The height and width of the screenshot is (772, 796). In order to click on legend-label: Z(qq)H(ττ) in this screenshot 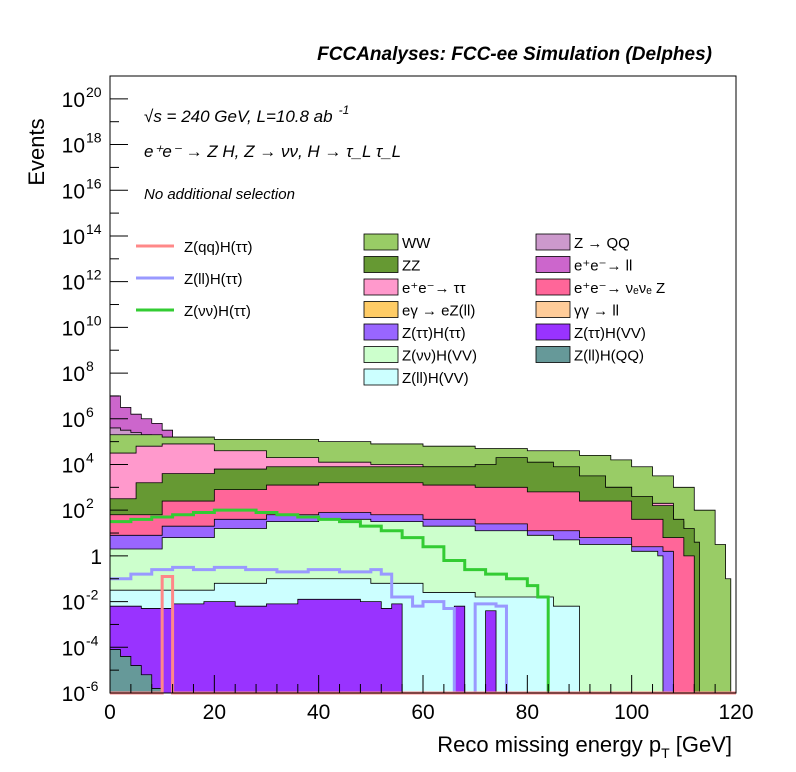, I will do `click(218, 247)`.